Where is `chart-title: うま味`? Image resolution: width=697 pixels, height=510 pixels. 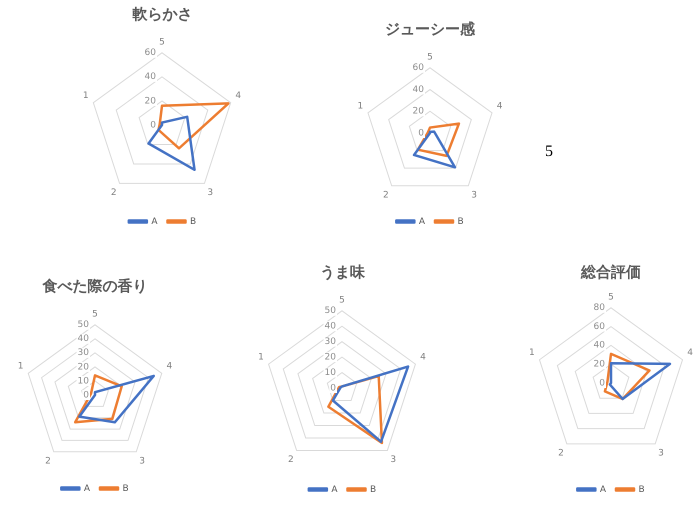
chart-title: うま味 is located at coordinates (343, 271).